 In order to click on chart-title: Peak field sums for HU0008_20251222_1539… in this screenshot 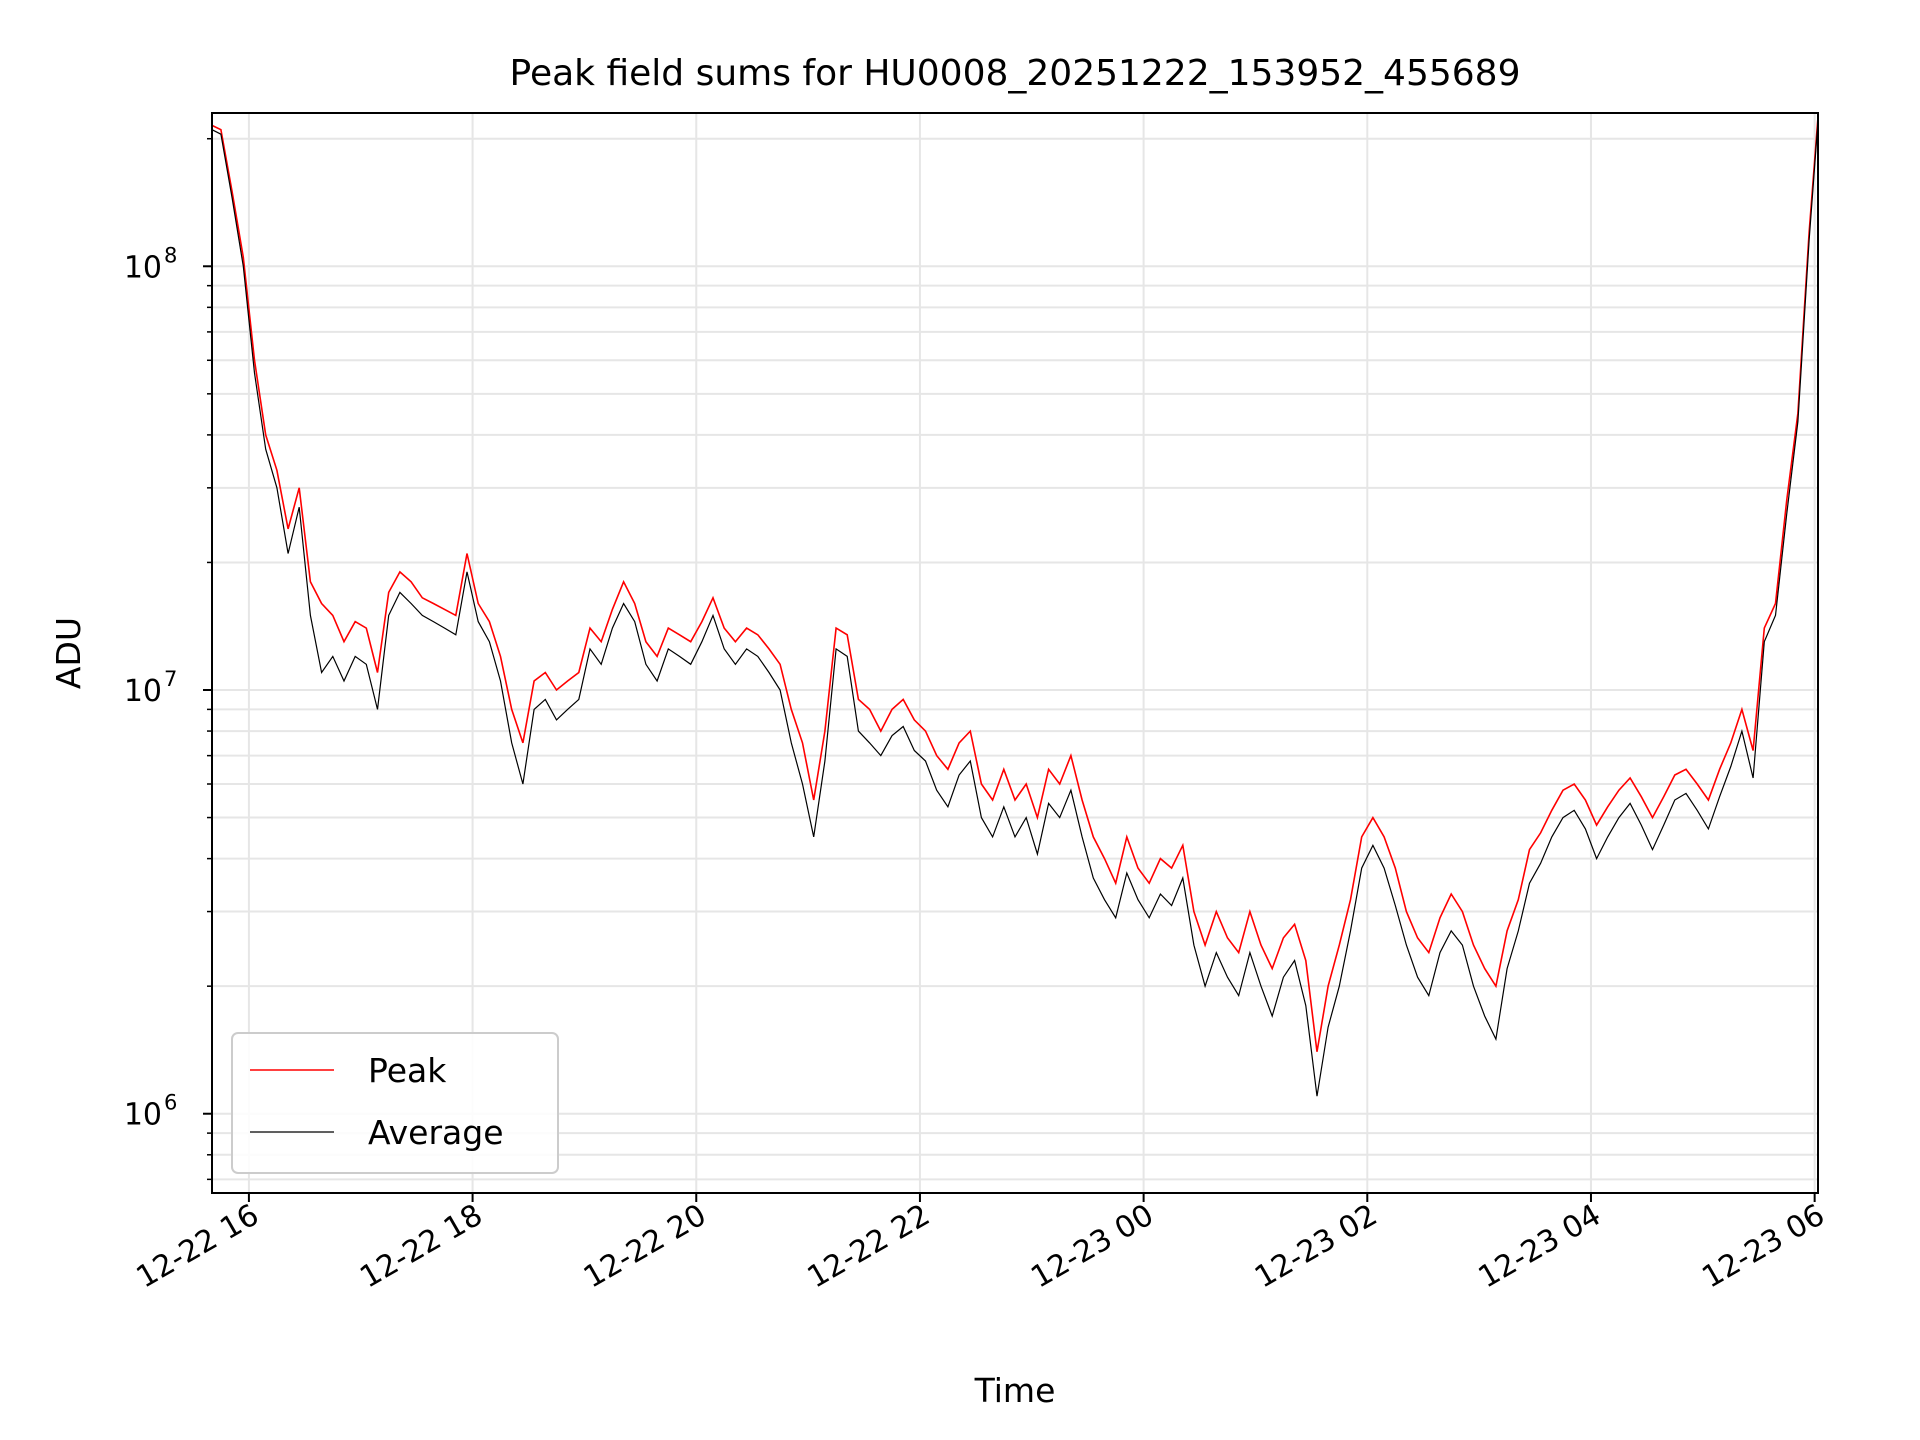, I will do `click(1015, 73)`.